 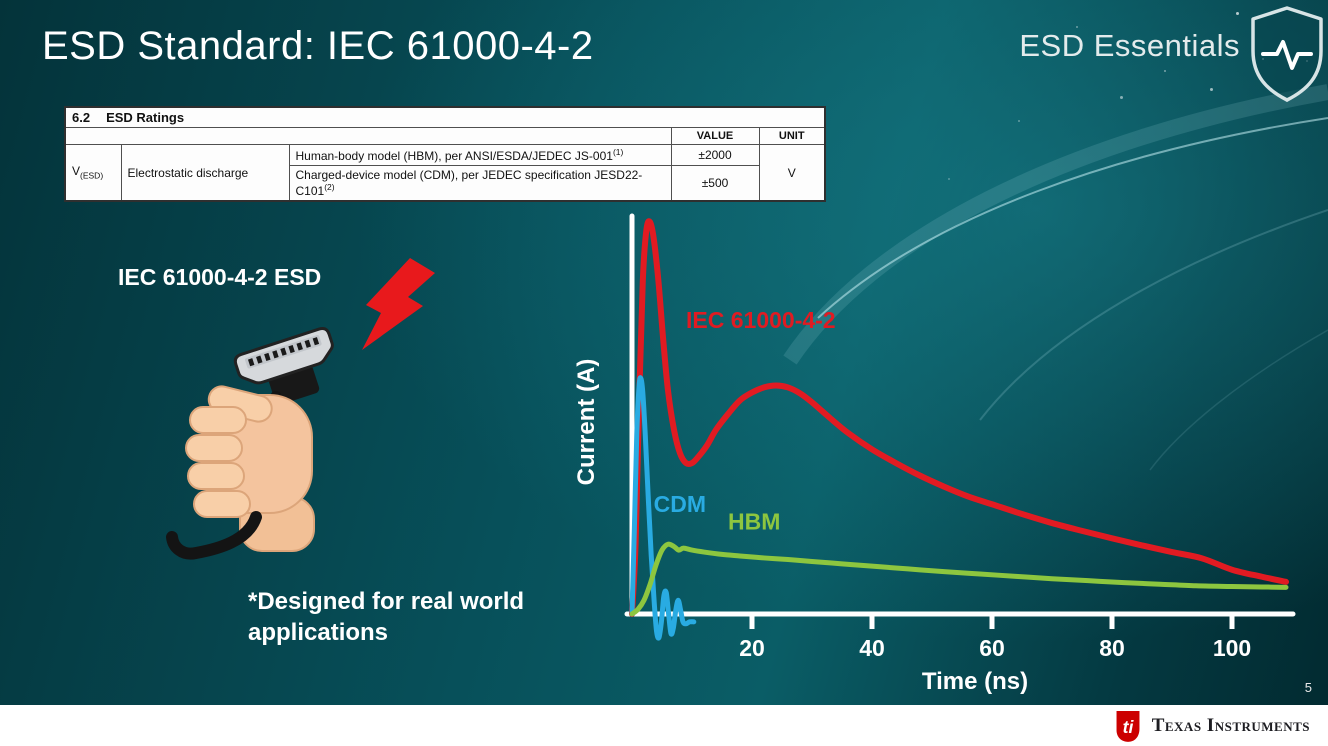 What do you see at coordinates (283, 366) in the screenshot?
I see `hdmi-connector` at bounding box center [283, 366].